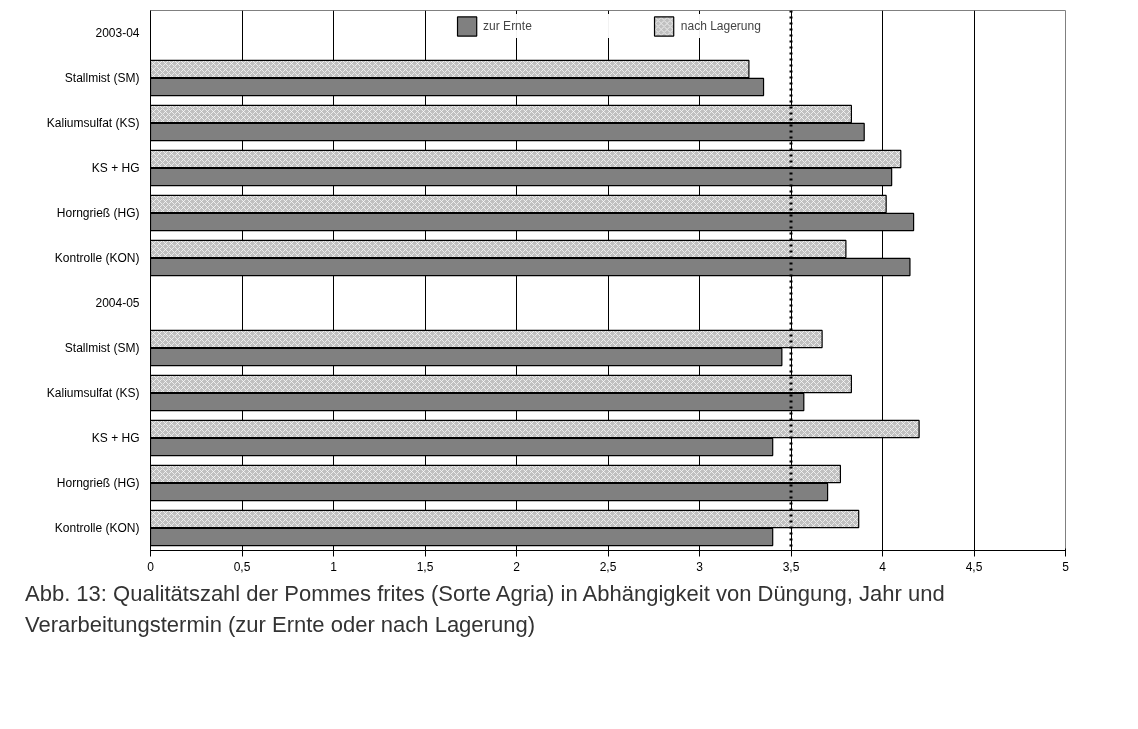 Image resolution: width=1138 pixels, height=729 pixels. I want to click on x-tick-label: 2, so click(517, 566).